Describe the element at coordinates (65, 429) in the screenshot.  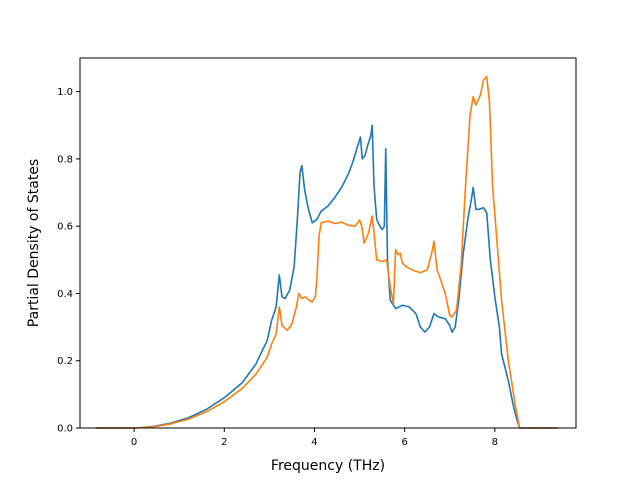
I see `y-tick-label: 0.0` at that location.